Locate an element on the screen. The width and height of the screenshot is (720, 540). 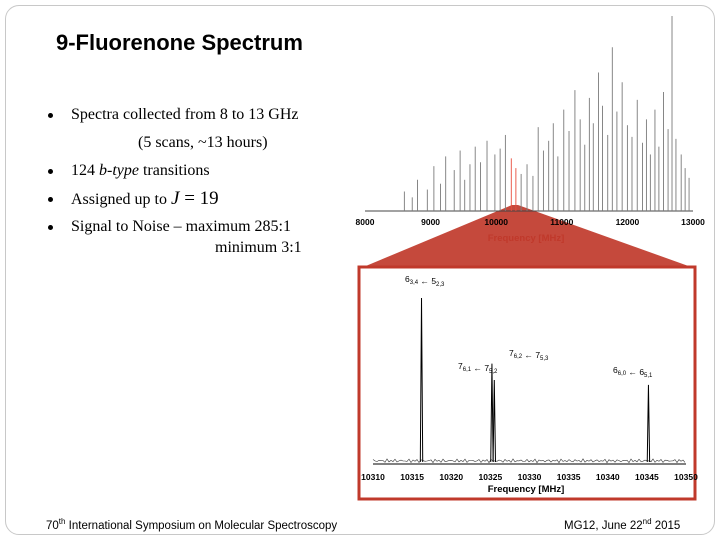
footer-sup: th is located at coordinates (62, 522).